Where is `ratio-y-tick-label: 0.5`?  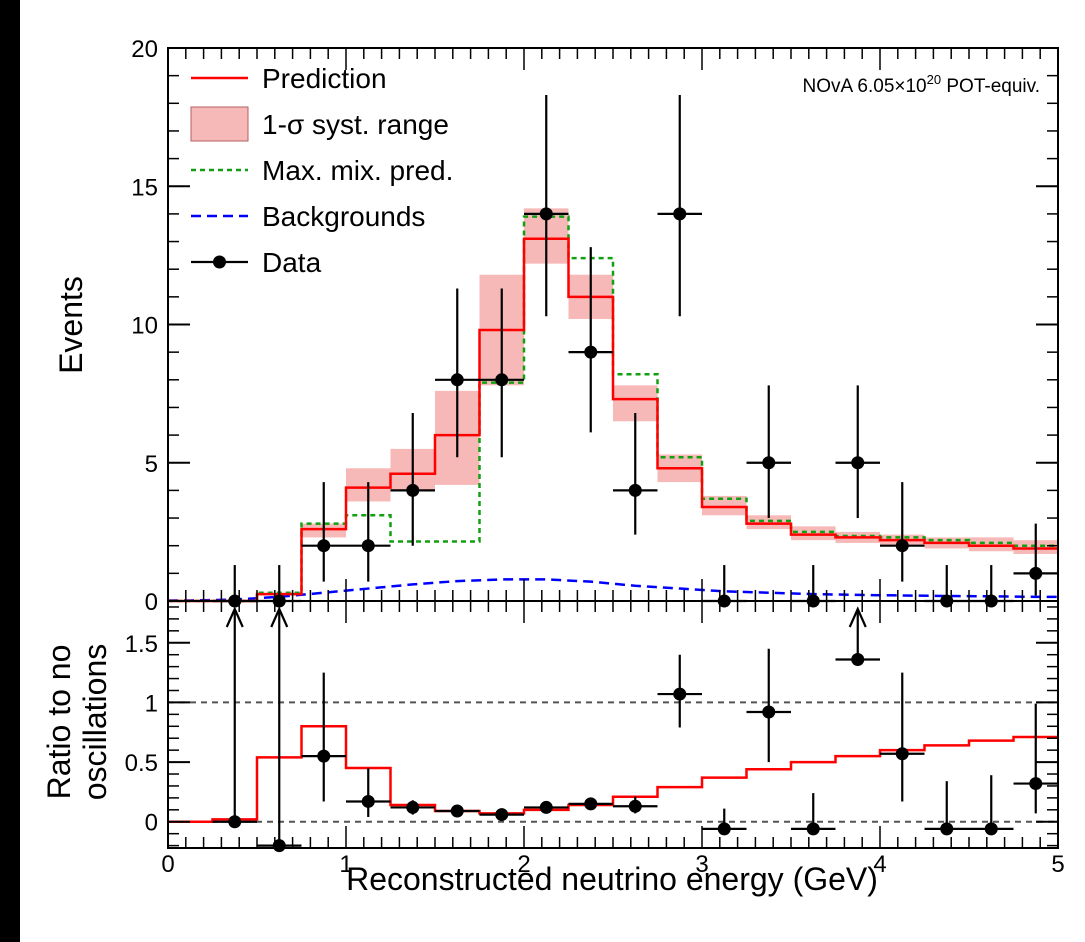
ratio-y-tick-label: 0.5 is located at coordinates (141, 763).